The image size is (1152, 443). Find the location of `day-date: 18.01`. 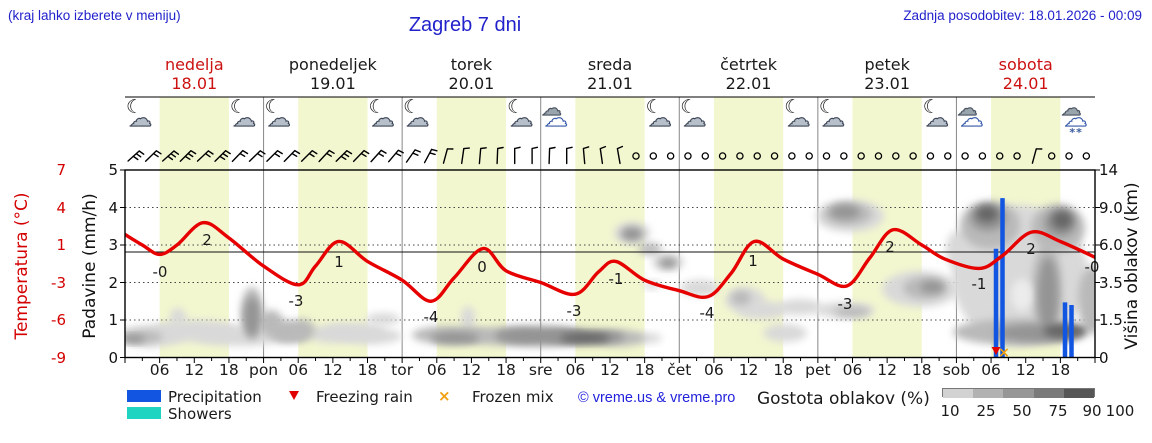

day-date: 18.01 is located at coordinates (194, 83).